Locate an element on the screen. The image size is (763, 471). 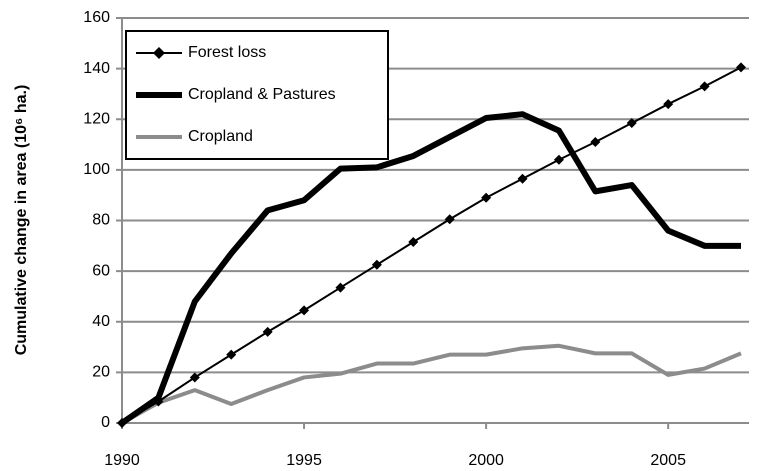
y-tick-label: 140 is located at coordinates (96, 68).